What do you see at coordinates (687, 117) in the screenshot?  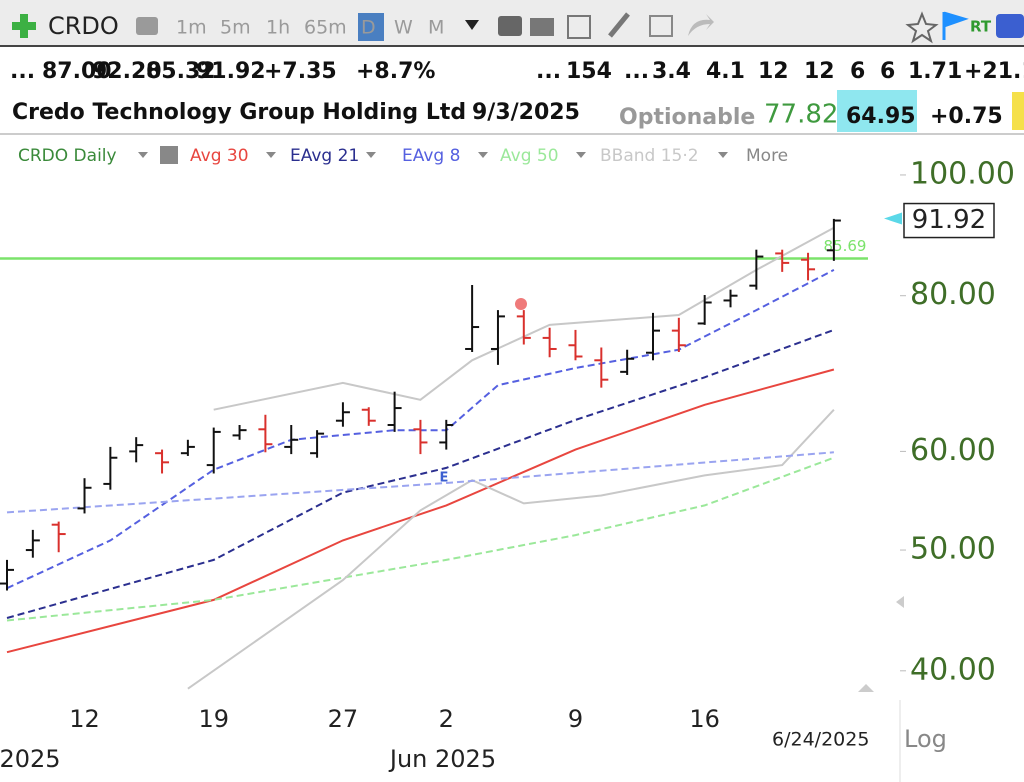 I see `optionable: Optionable` at bounding box center [687, 117].